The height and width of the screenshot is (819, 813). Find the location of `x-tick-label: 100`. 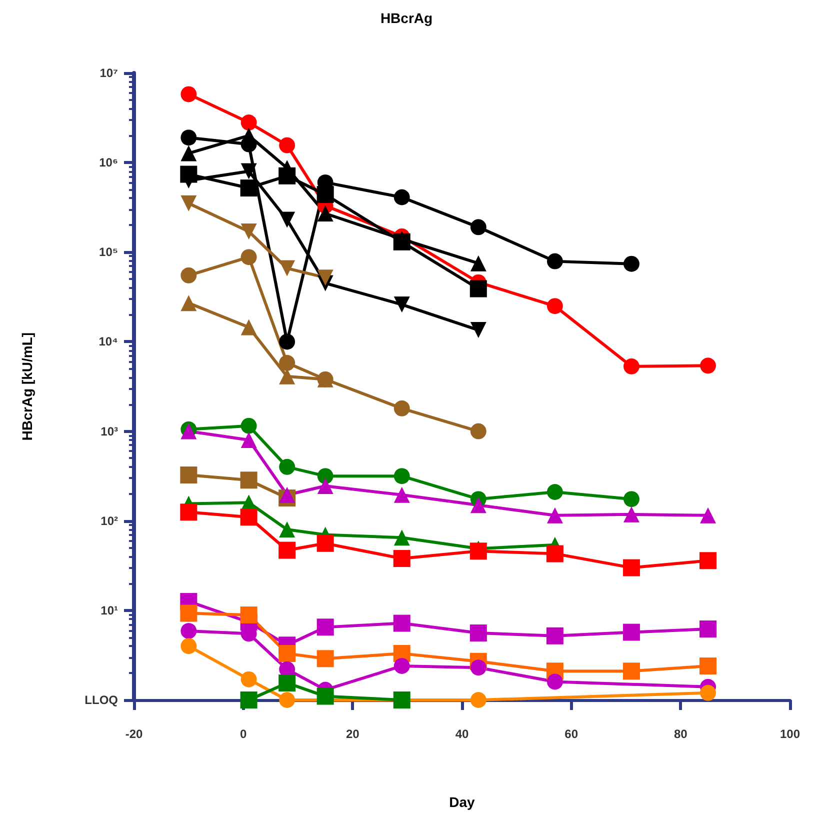

x-tick-label: 100 is located at coordinates (790, 734).